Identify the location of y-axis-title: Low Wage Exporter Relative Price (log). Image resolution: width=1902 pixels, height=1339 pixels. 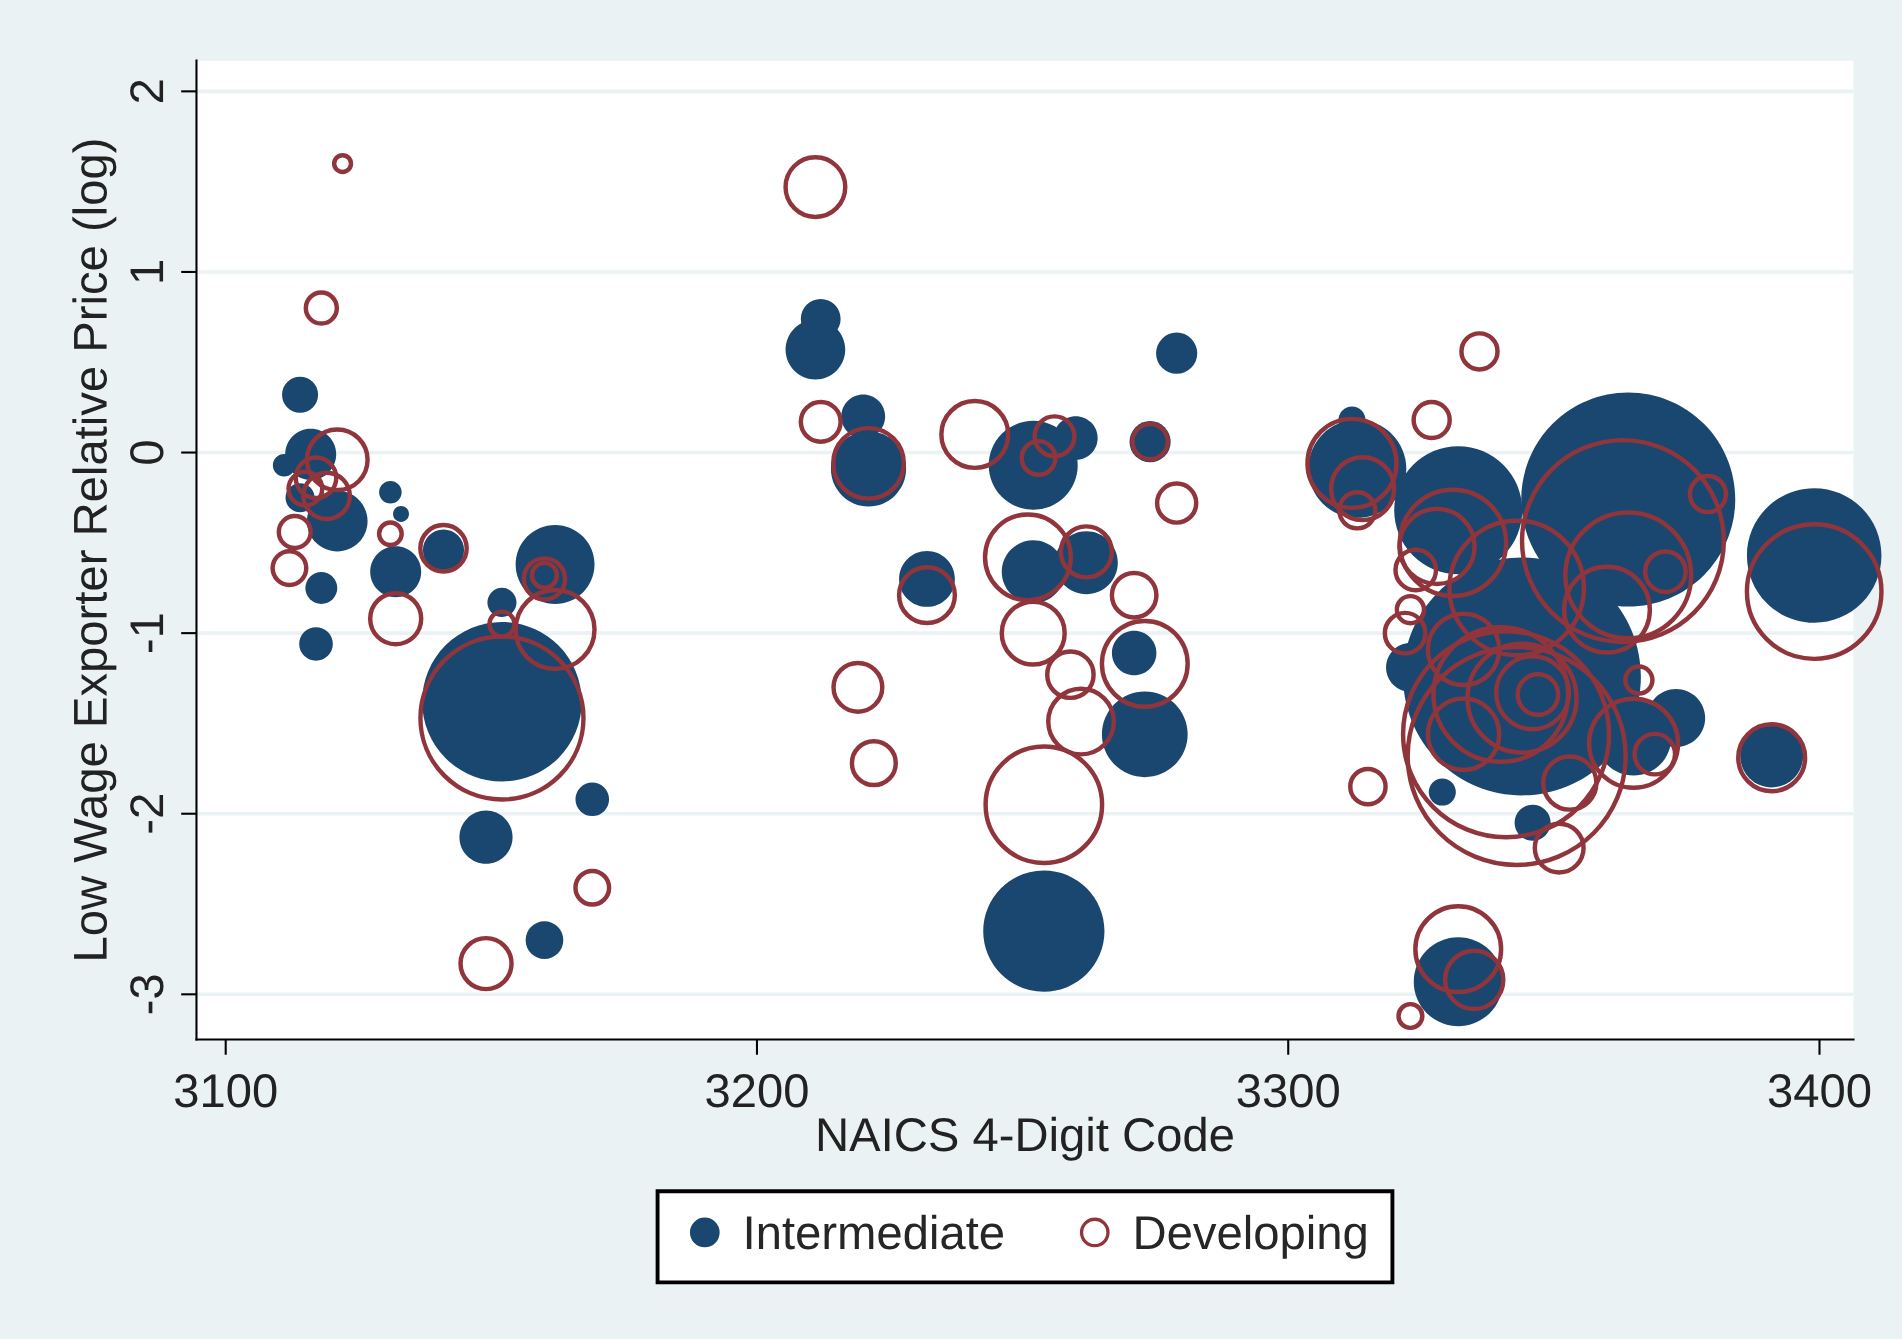
(94, 549).